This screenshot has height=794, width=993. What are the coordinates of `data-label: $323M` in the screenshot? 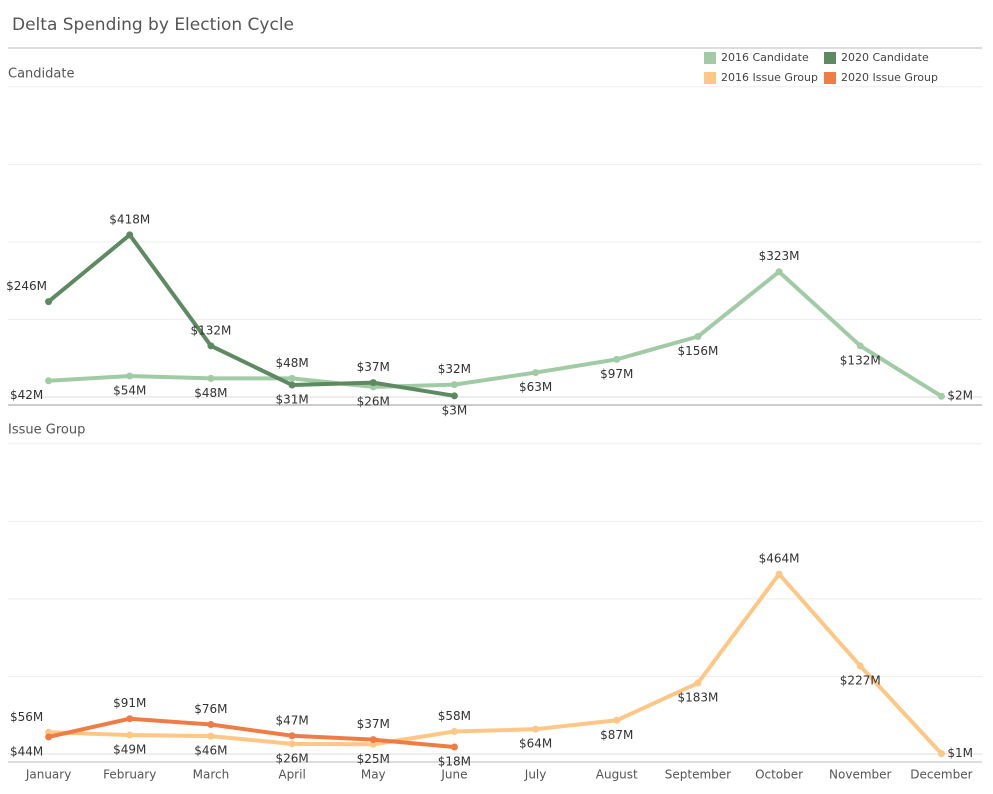 It's located at (779, 256).